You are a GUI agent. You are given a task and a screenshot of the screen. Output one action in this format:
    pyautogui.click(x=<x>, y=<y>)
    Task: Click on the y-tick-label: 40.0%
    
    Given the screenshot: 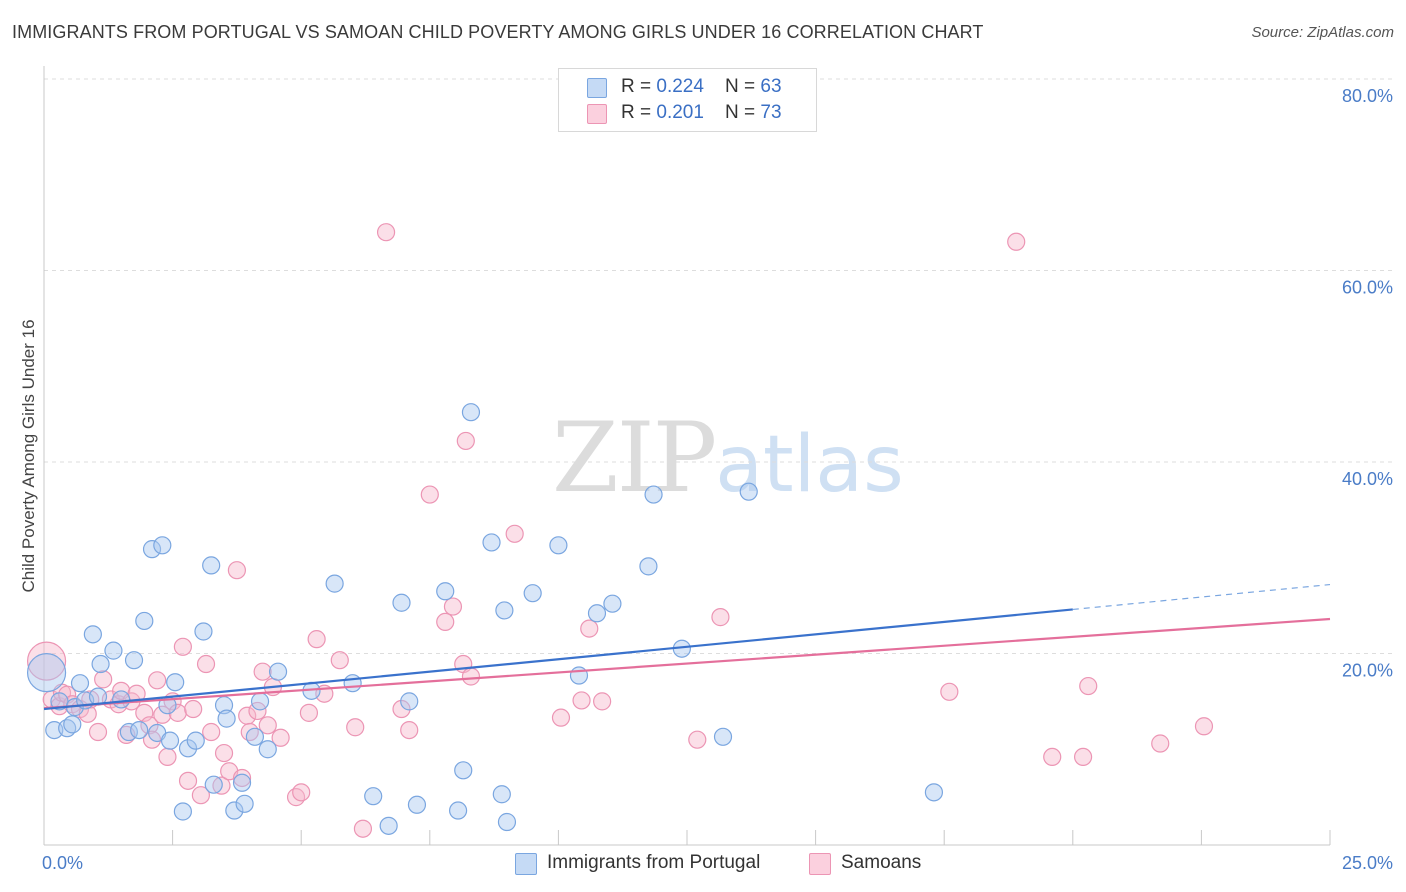 What is the action you would take?
    pyautogui.click(x=1367, y=479)
    